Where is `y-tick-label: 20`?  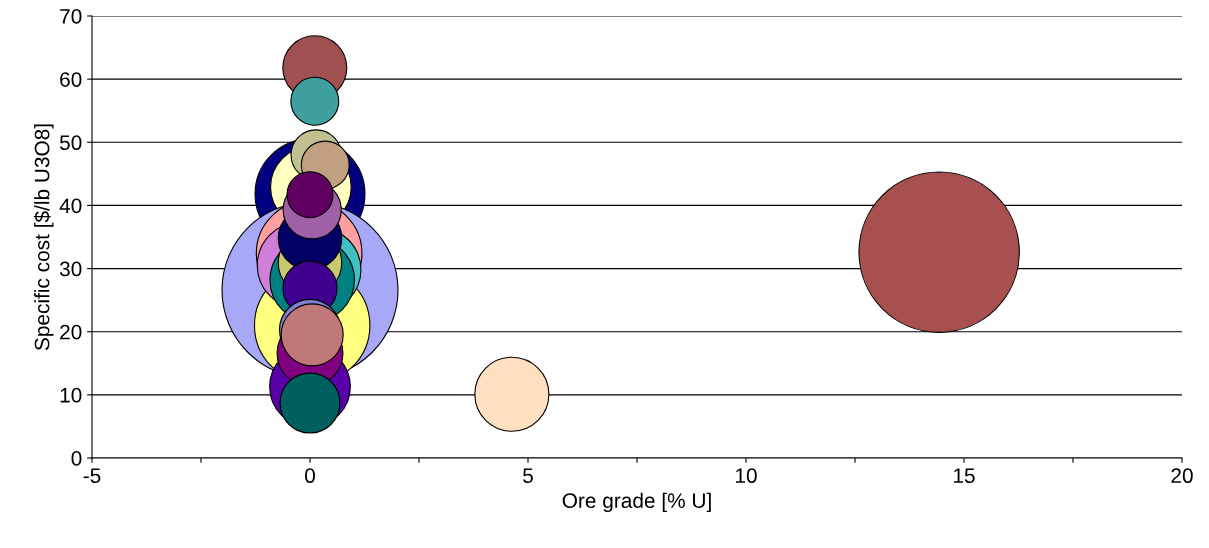
y-tick-label: 20 is located at coordinates (71, 332).